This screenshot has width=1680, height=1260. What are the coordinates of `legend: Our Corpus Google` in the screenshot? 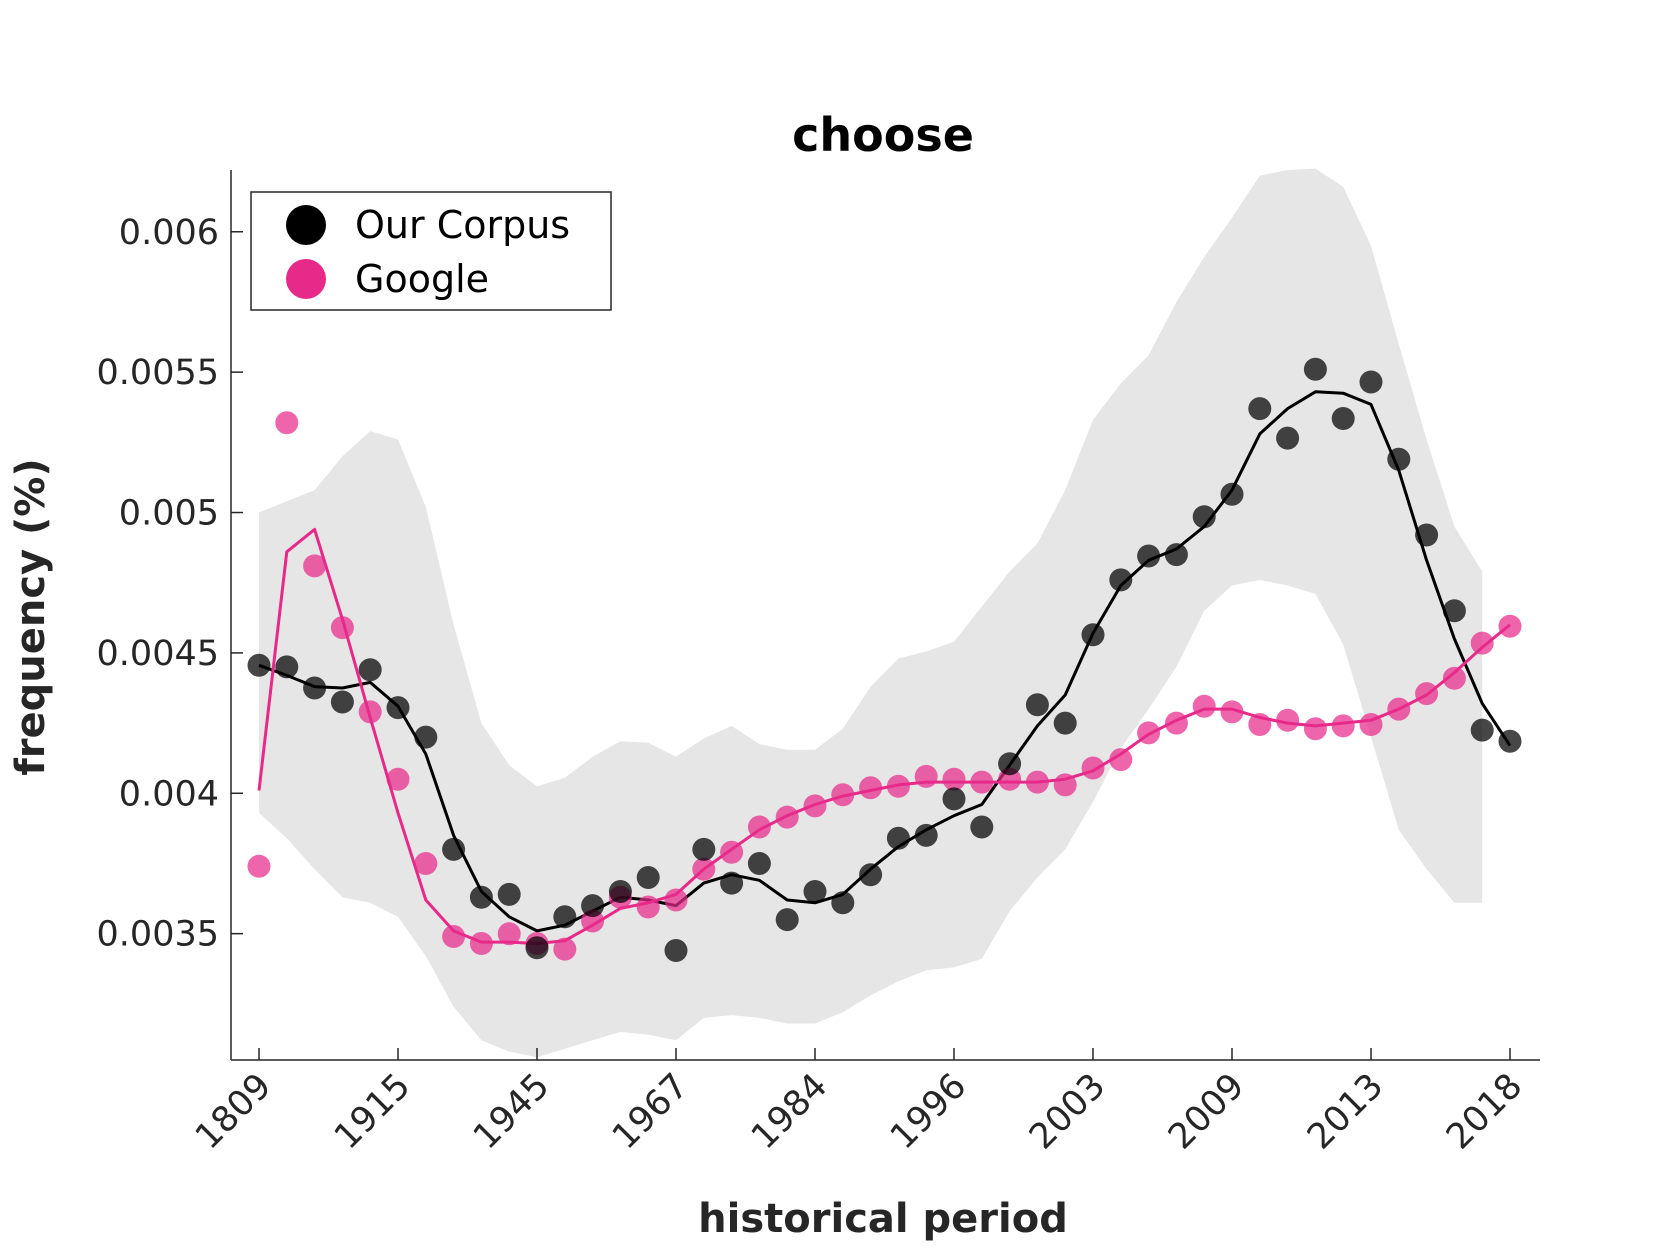 It's located at (431, 251).